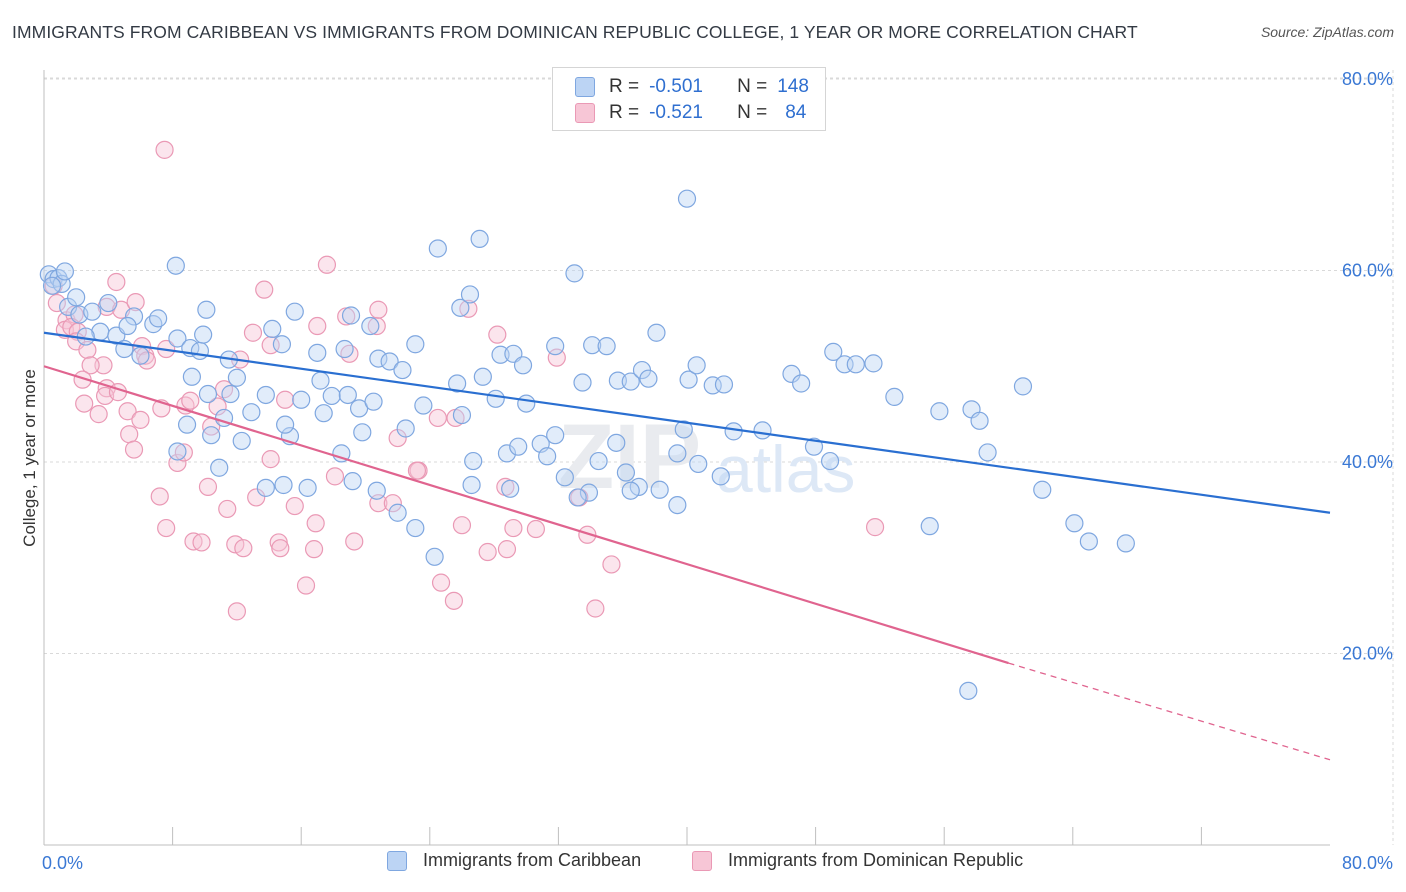  I want to click on legend-n-value: 84, so click(796, 112).